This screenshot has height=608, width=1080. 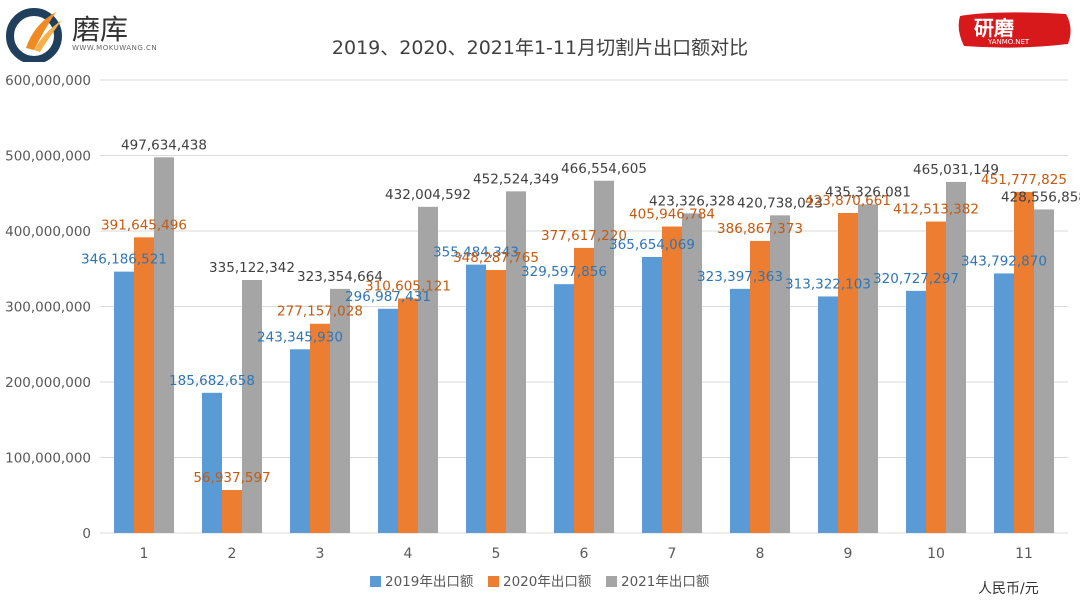 I want to click on mokuwang-logo-name: 磨库, so click(x=100, y=29).